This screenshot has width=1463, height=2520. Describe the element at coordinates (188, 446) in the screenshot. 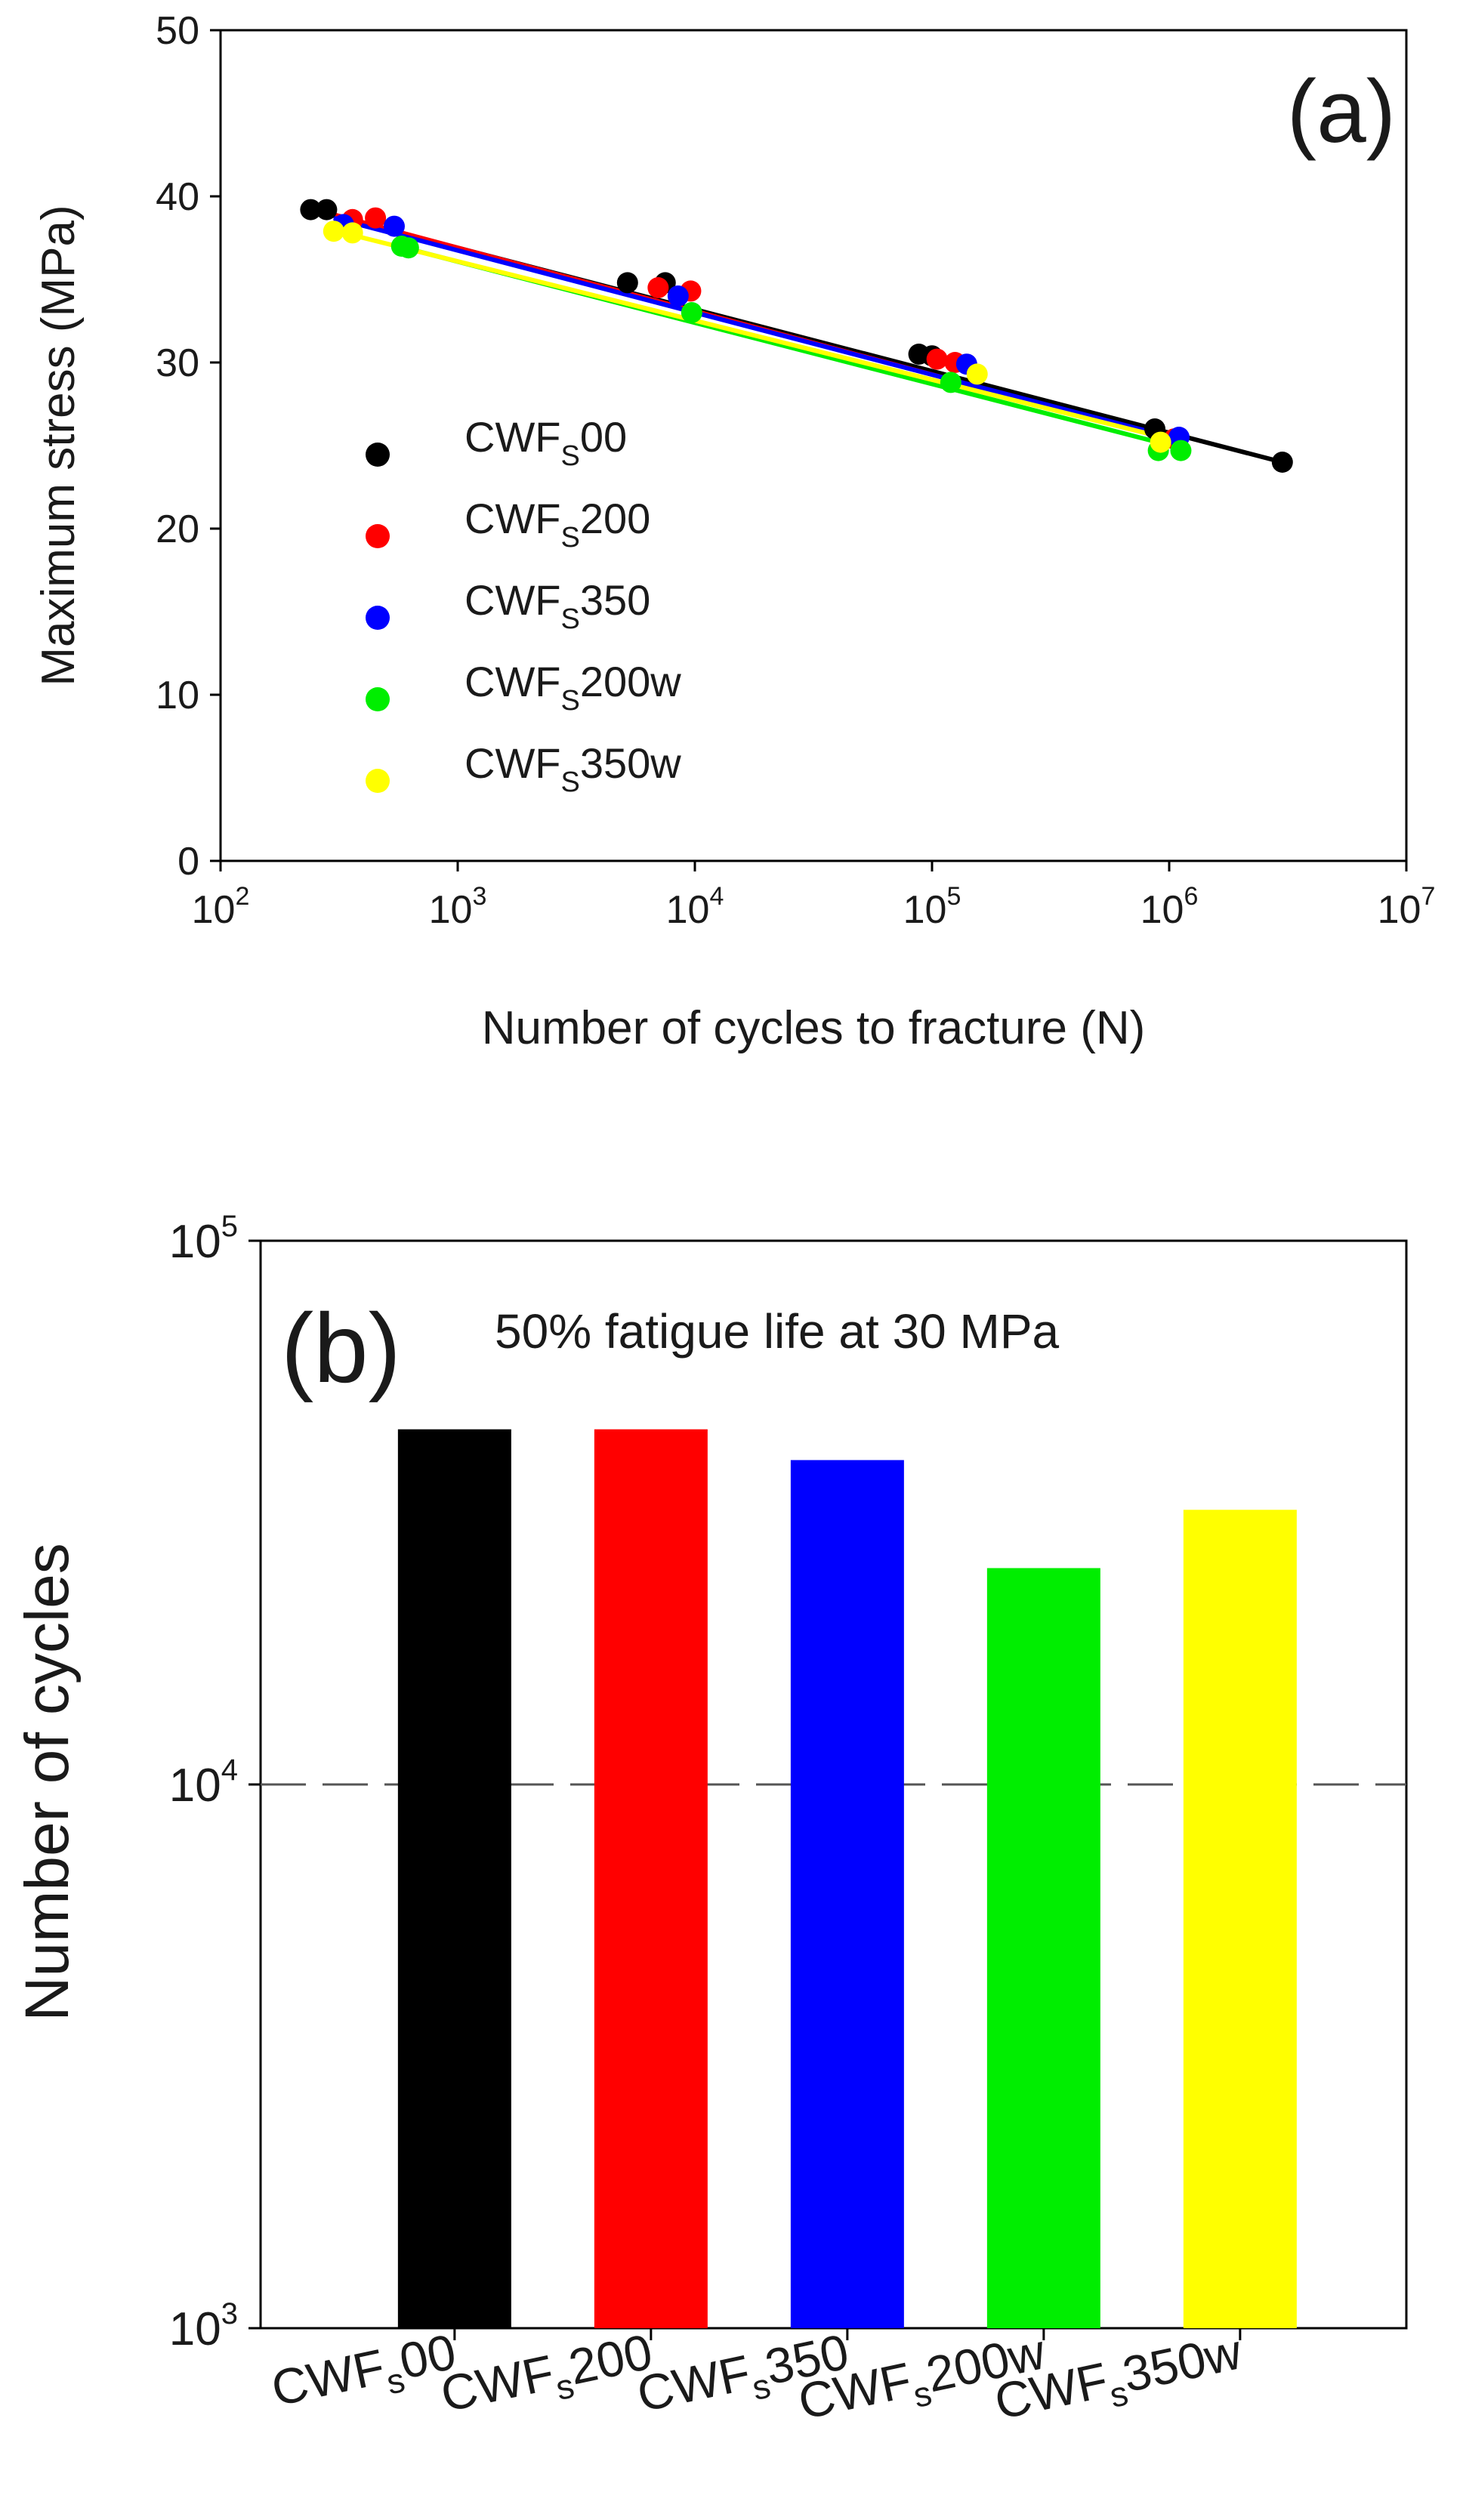

I see `y-axis-a: 0 10 20 30 40 50` at that location.